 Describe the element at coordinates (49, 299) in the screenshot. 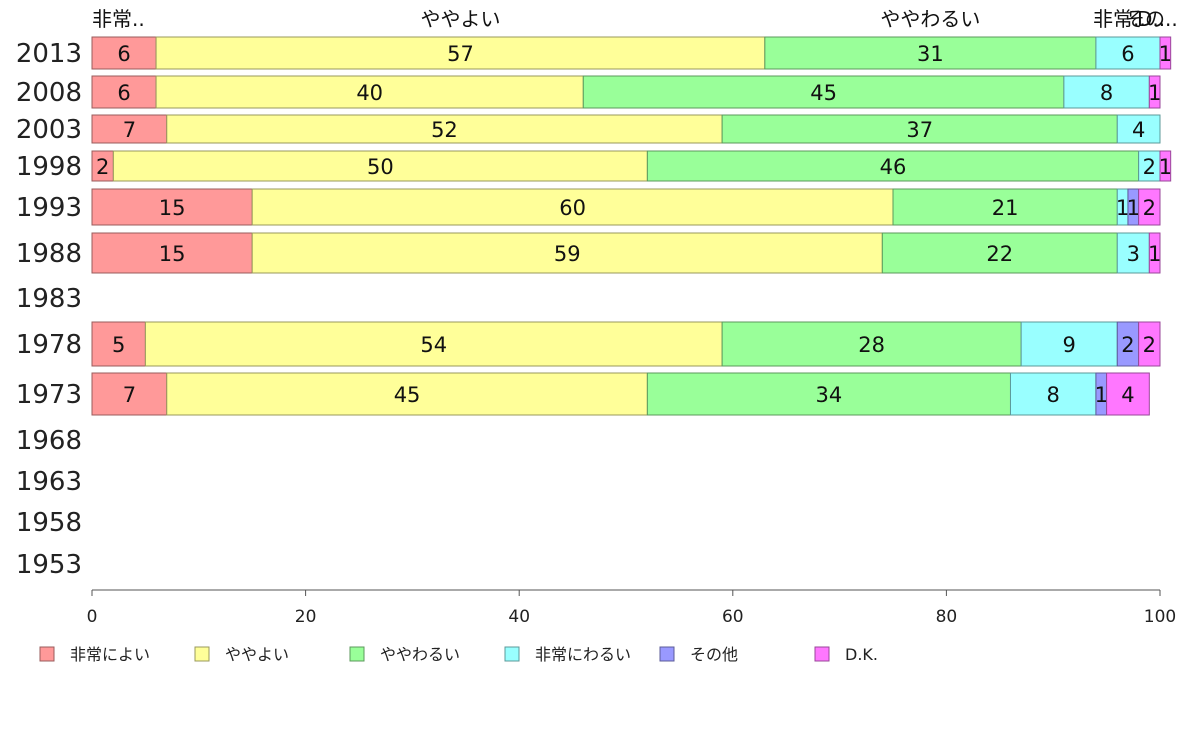

I see `year-label-1983: 1983` at that location.